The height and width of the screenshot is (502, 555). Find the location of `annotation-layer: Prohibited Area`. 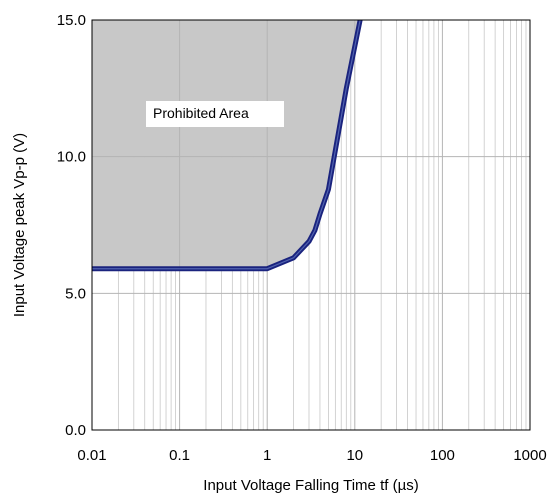

annotation-layer: Prohibited Area is located at coordinates (215, 114).